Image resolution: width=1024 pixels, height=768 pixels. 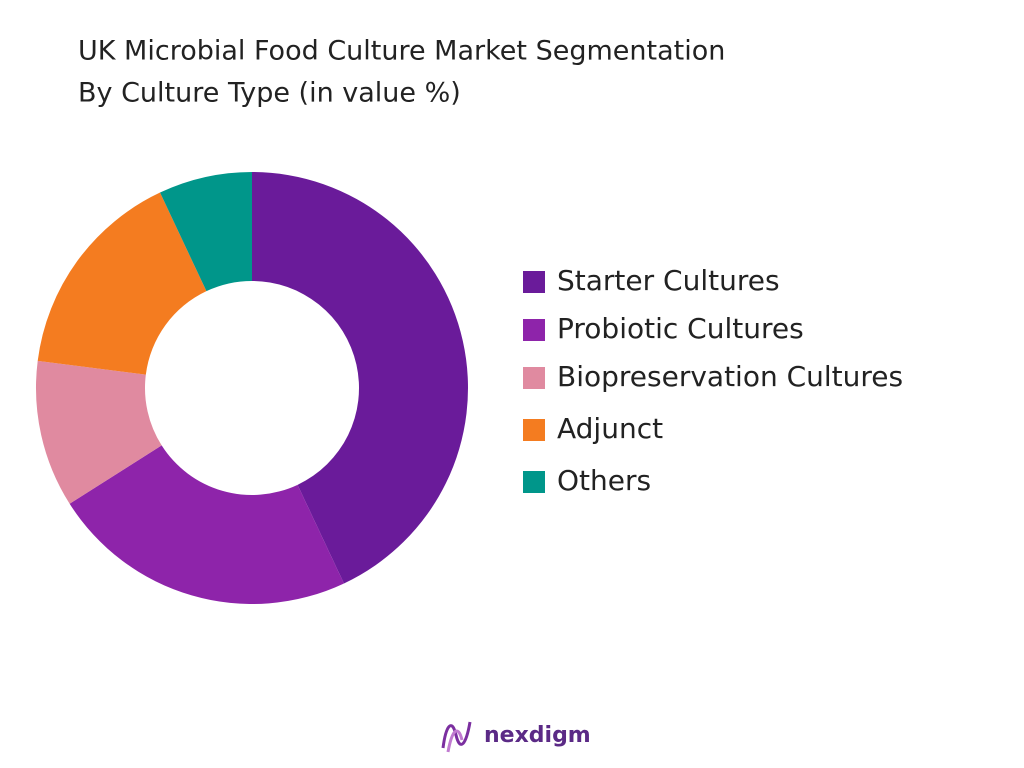 I want to click on legend-label: Probiotic Cultures, so click(x=680, y=328).